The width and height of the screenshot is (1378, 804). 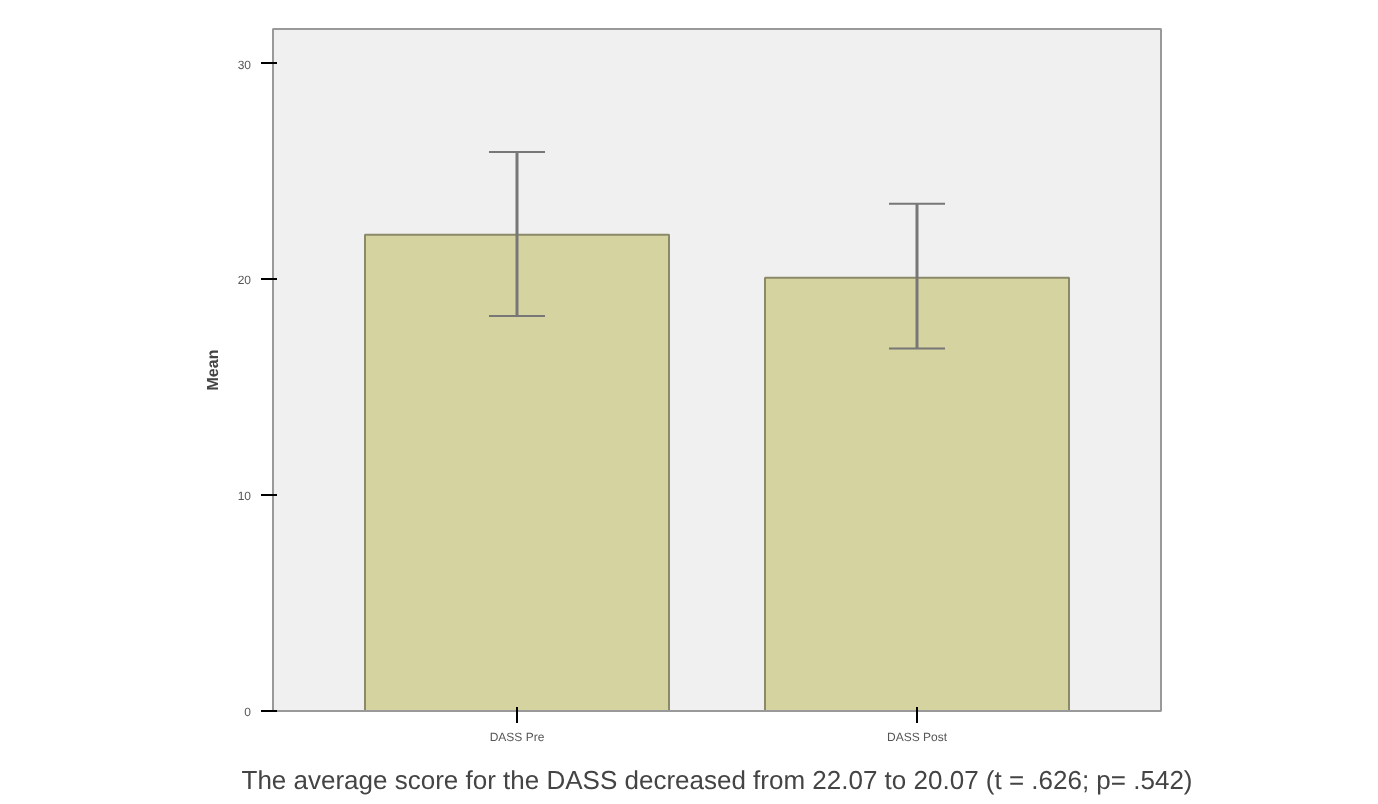 I want to click on text: The average score for the DASS decreased from 22.07 to 20.07 (t = .626; p= .542), so click(x=717, y=780).